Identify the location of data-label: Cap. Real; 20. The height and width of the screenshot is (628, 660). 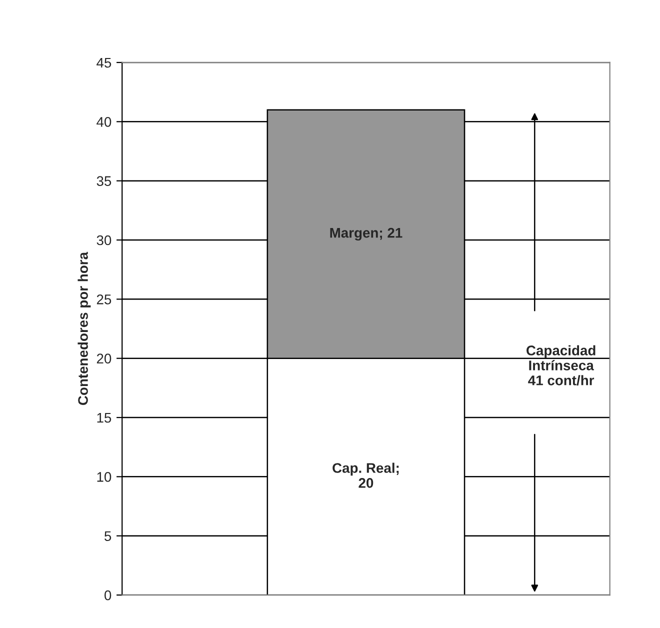
(365, 475).